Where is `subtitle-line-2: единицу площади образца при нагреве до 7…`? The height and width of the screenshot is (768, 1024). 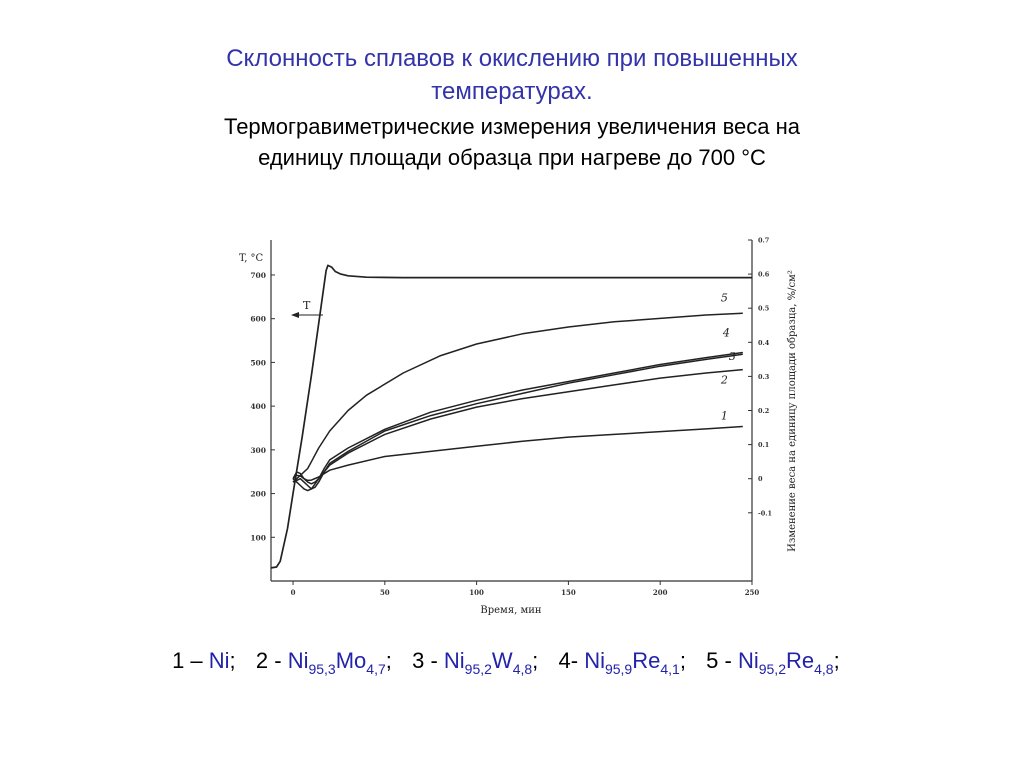
subtitle-line-2: единицу площади образца при нагреве до 7… is located at coordinates (512, 157).